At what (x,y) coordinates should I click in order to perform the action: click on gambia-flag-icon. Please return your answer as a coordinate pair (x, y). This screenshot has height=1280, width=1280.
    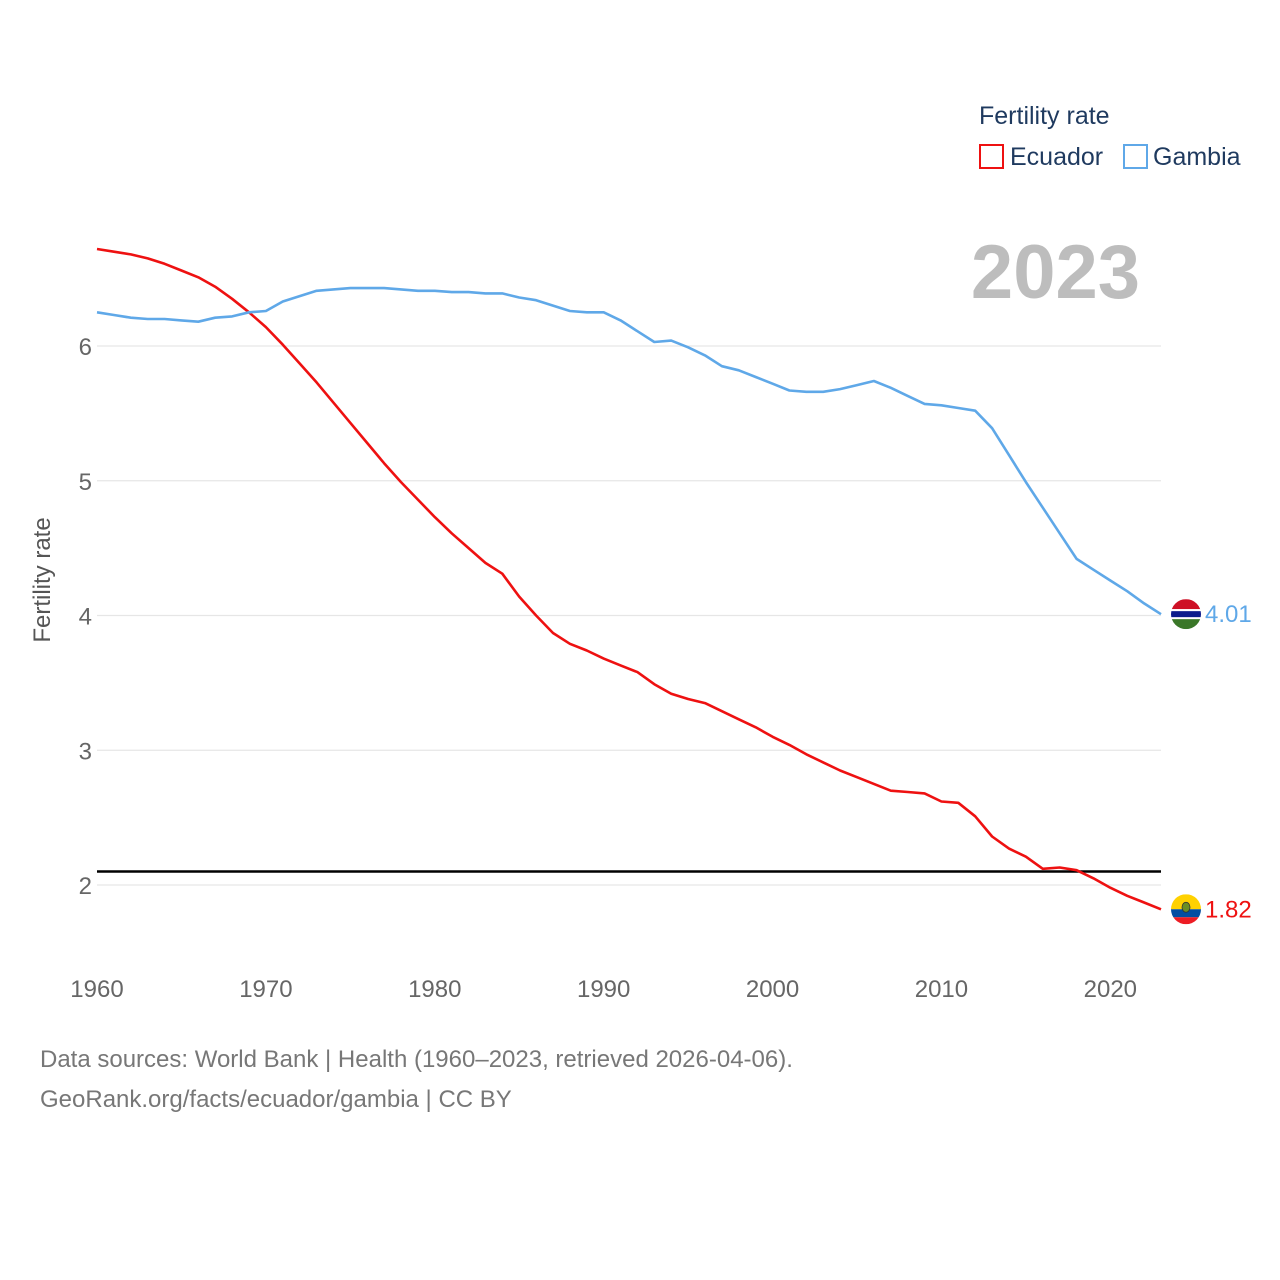
    Looking at the image, I should click on (1186, 614).